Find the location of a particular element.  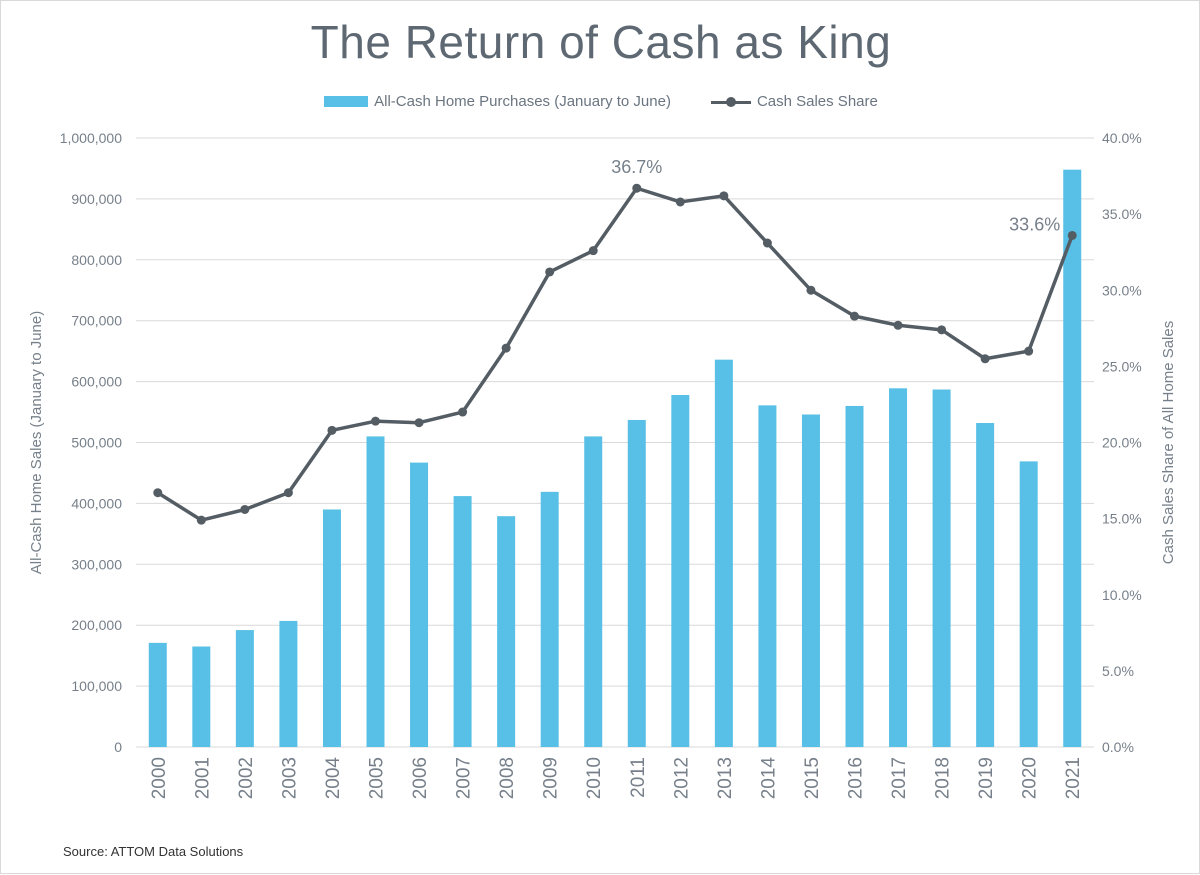

y2-tick-label: 30.0% is located at coordinates (1122, 290).